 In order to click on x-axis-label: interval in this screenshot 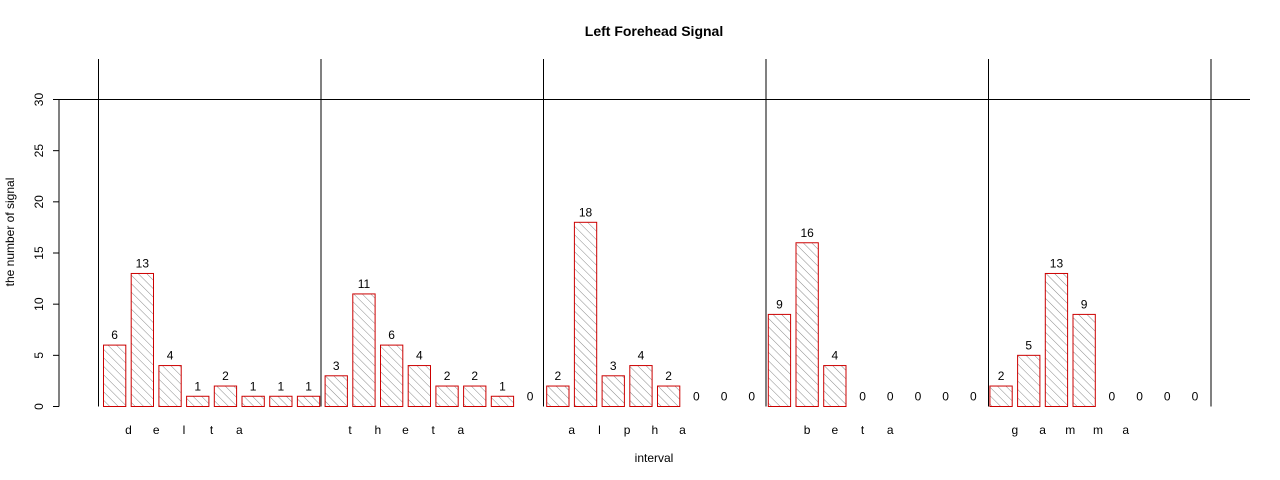, I will do `click(654, 458)`.